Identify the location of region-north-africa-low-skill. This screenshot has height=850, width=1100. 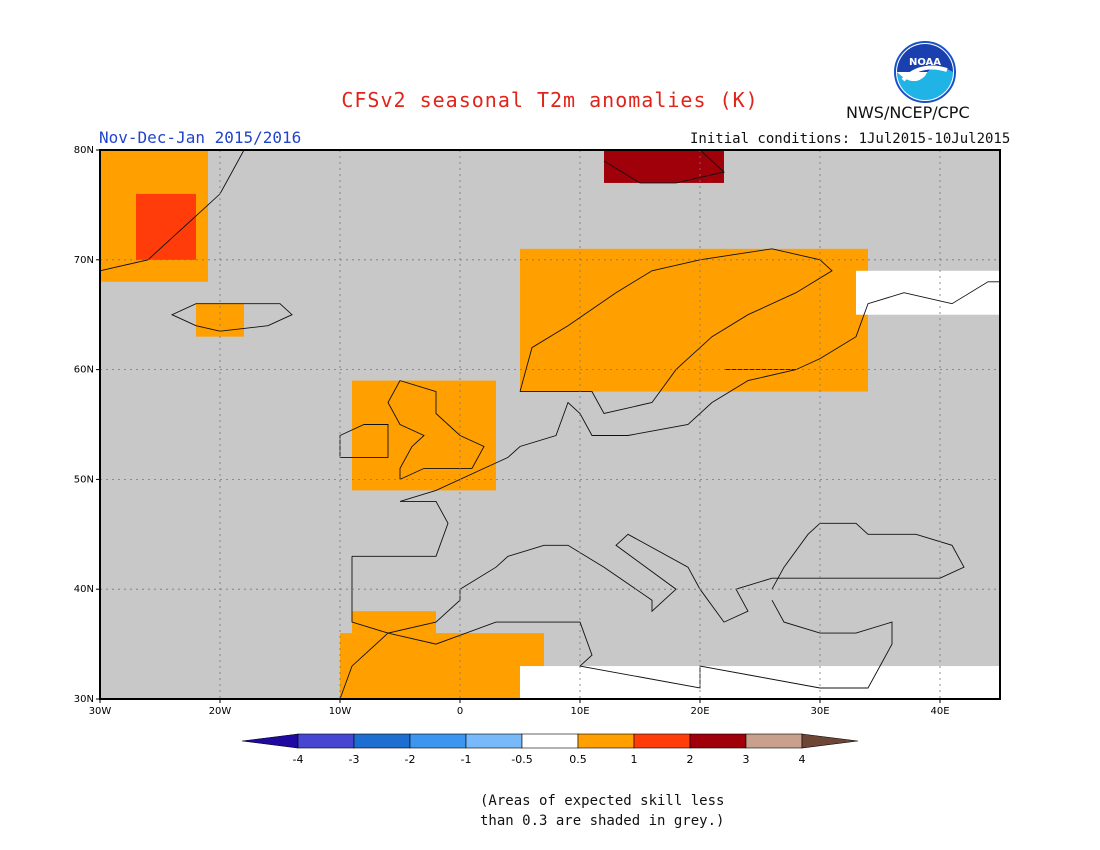
(760, 682).